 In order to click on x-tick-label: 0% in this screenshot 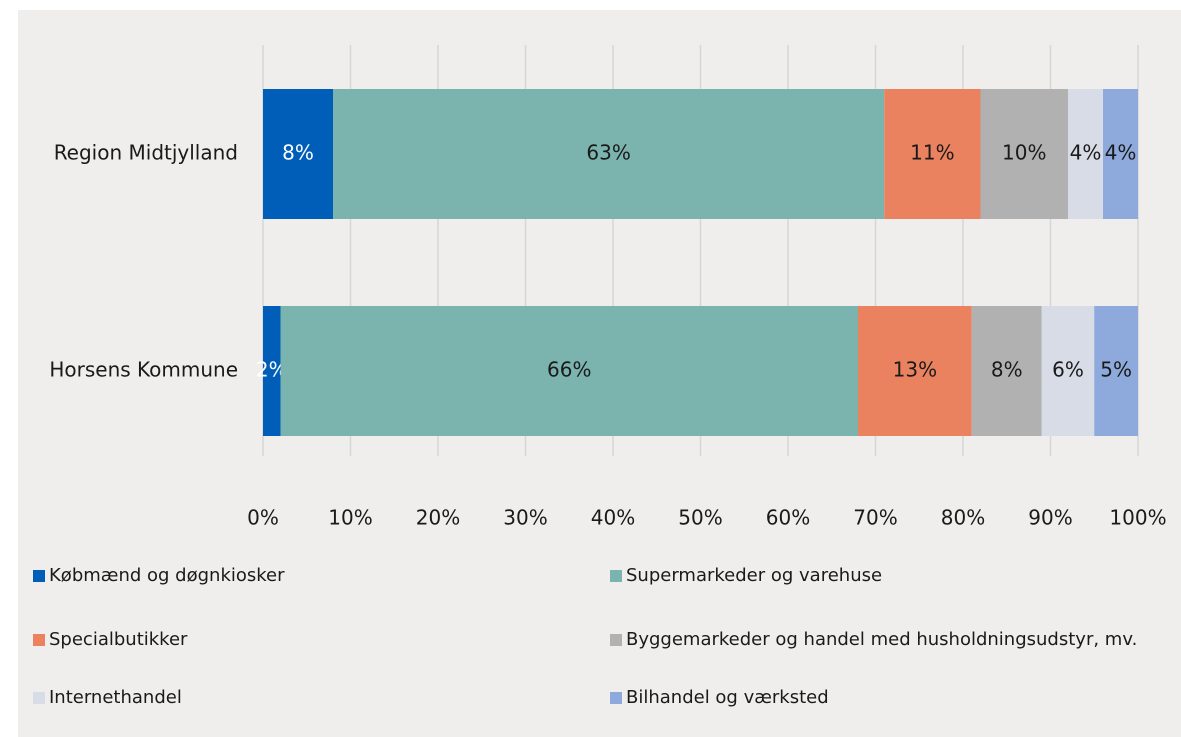, I will do `click(263, 518)`.